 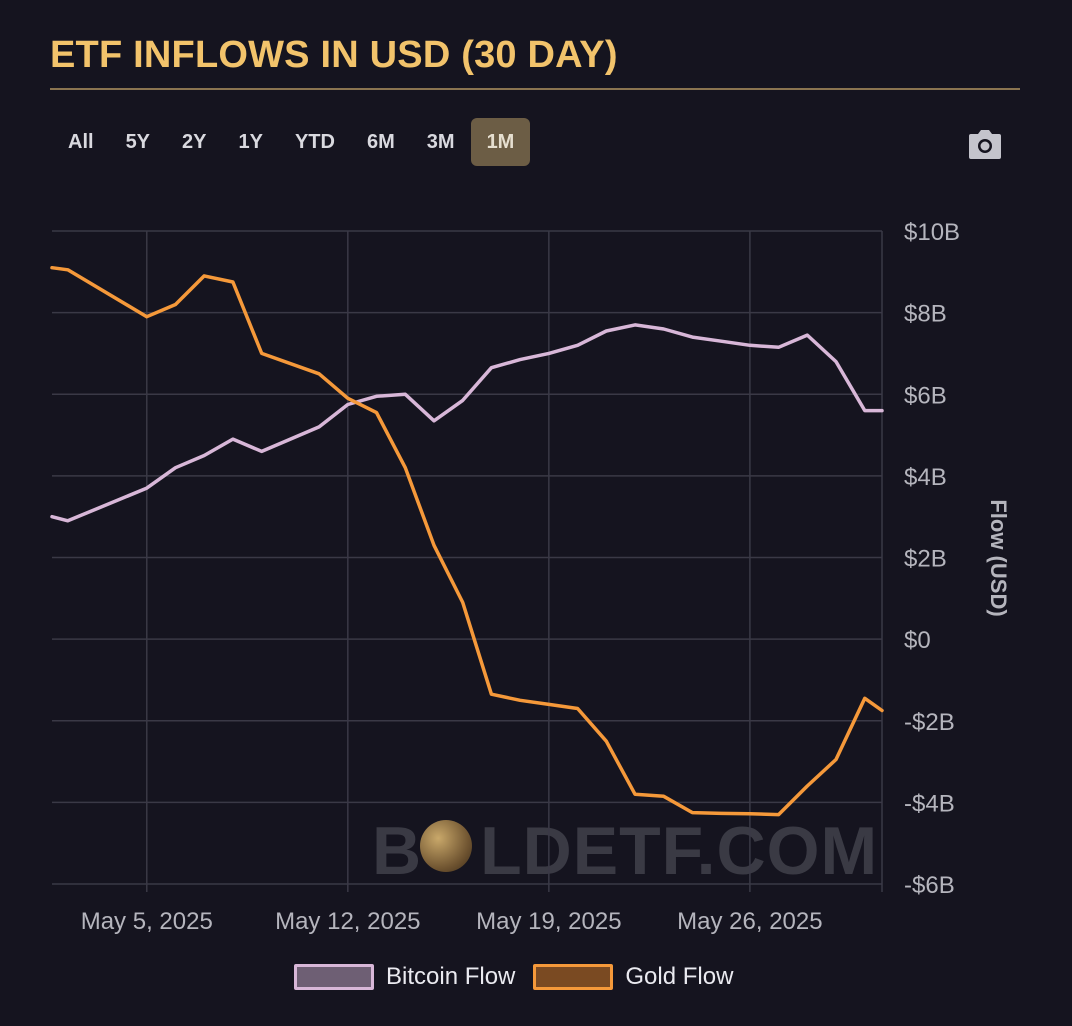 What do you see at coordinates (451, 976) in the screenshot?
I see `legend-label-bitcoin: Bitcoin Flow` at bounding box center [451, 976].